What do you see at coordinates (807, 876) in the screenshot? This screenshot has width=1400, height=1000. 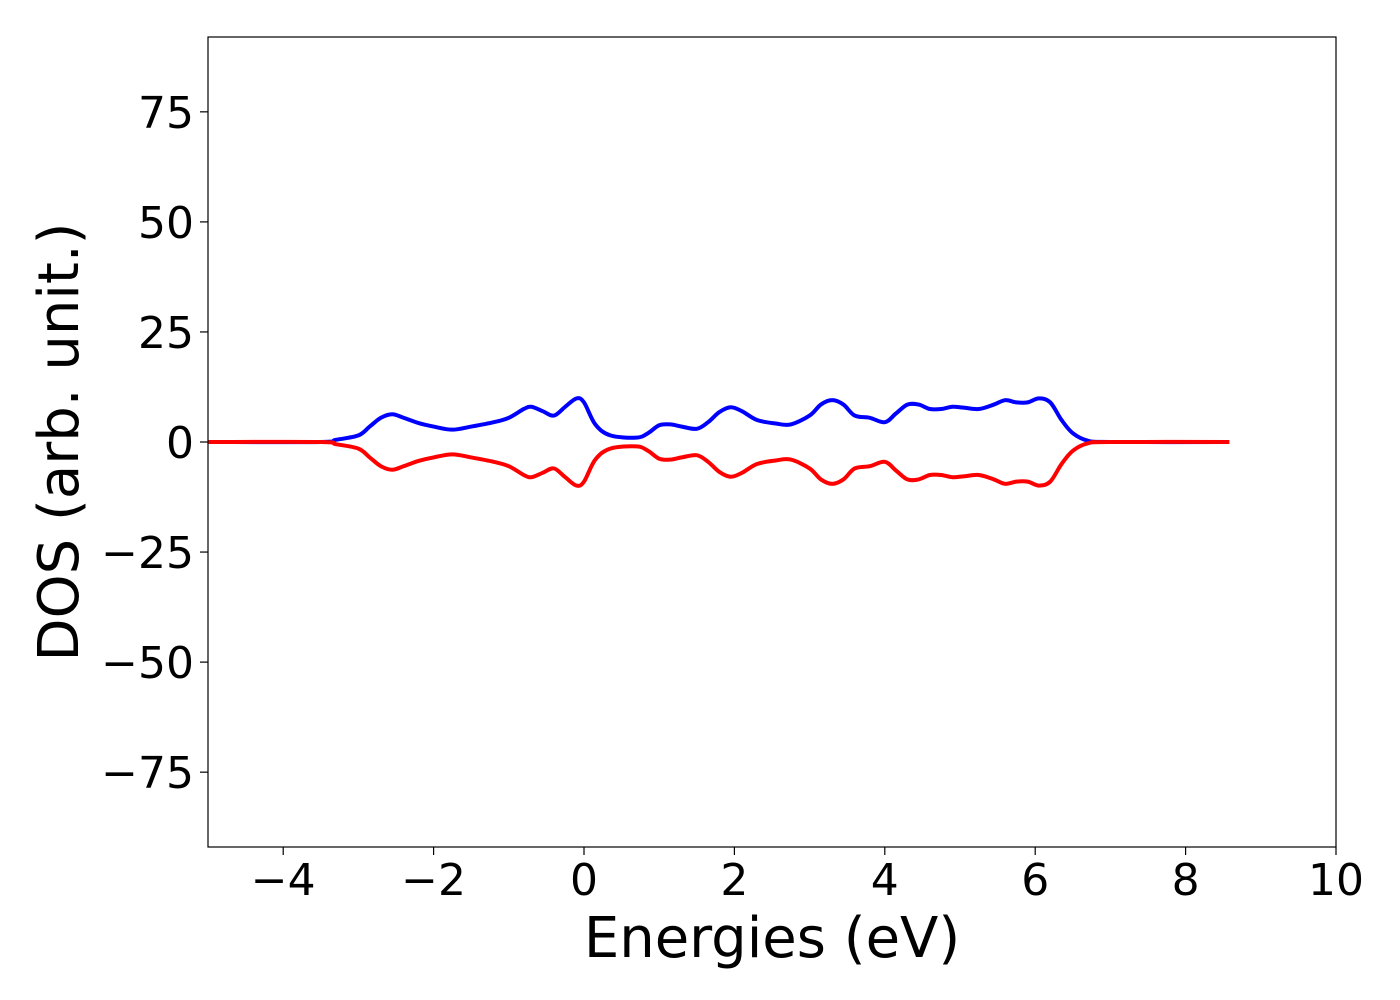 I see `x-axis-ticks: −4 −2 0 2 4 6 8 10` at bounding box center [807, 876].